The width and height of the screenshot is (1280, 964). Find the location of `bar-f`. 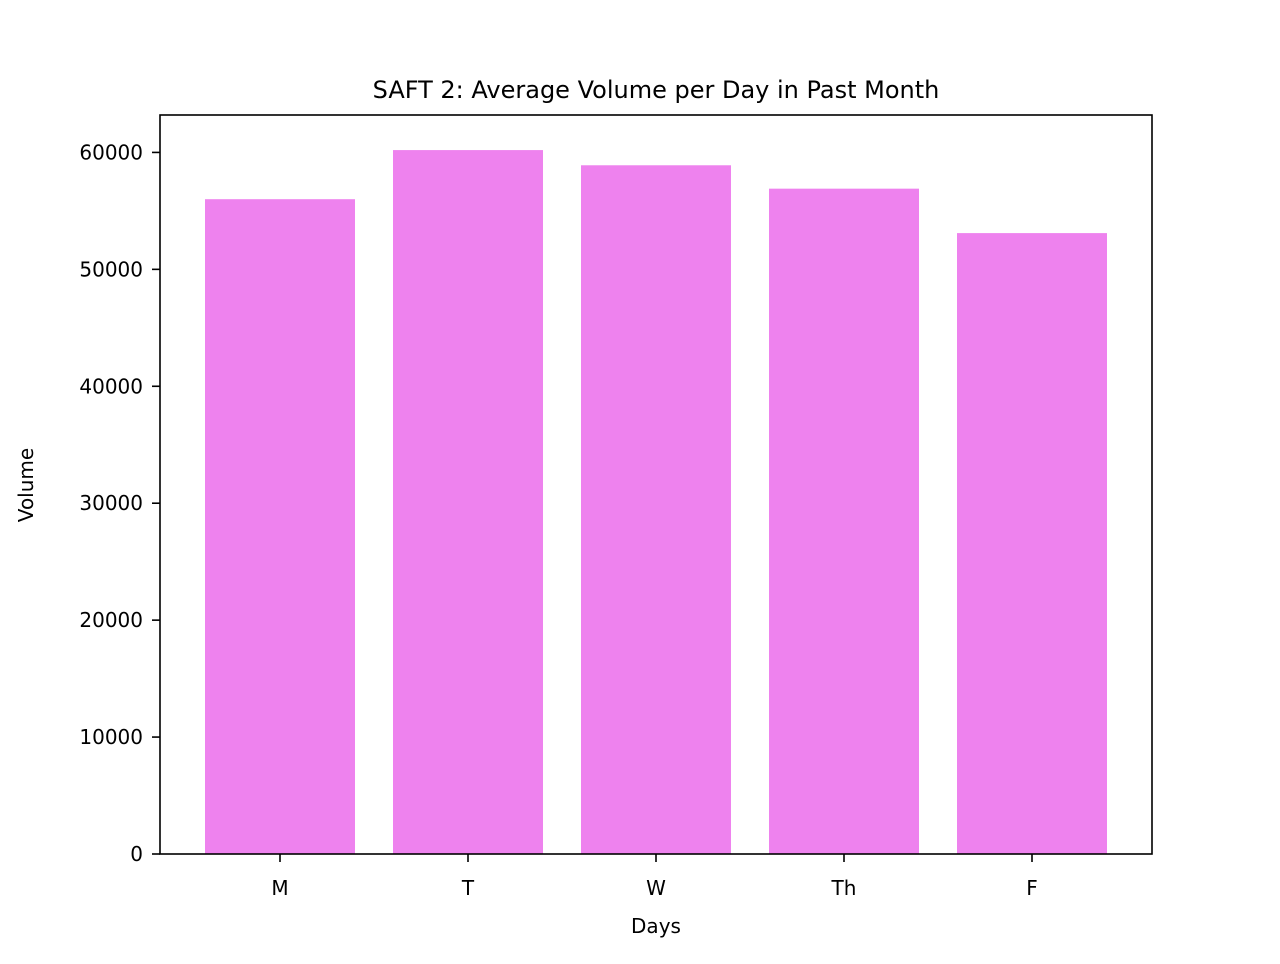

bar-f is located at coordinates (1032, 544).